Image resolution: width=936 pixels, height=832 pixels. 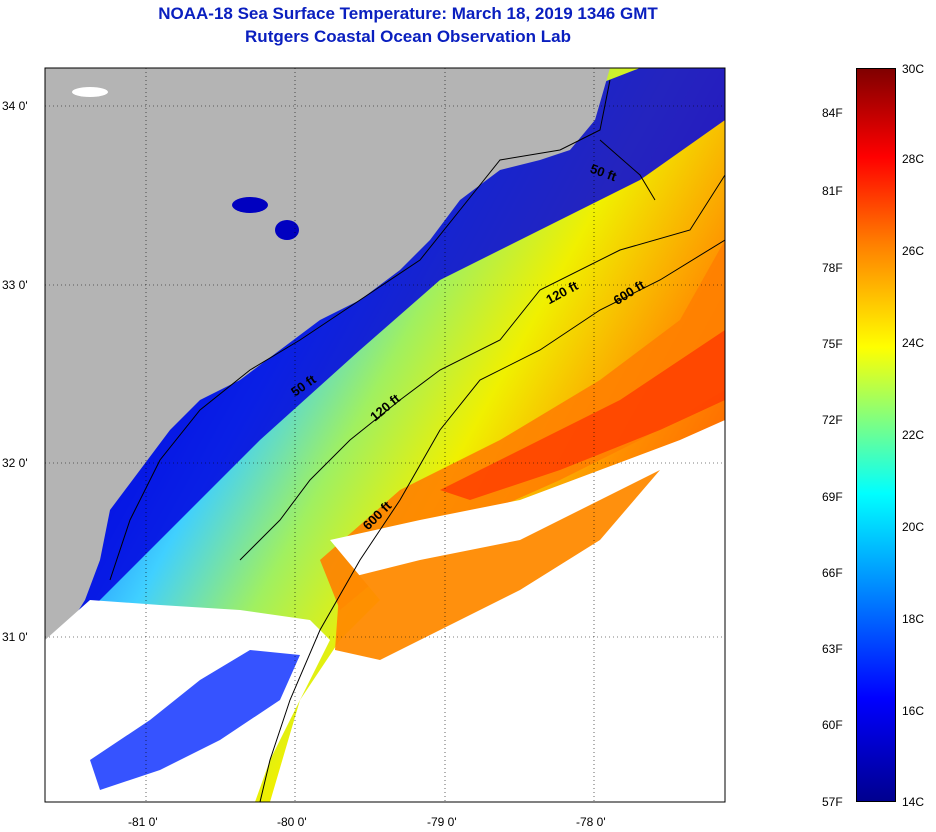 I want to click on contour-50ft-ne, so click(x=627, y=170).